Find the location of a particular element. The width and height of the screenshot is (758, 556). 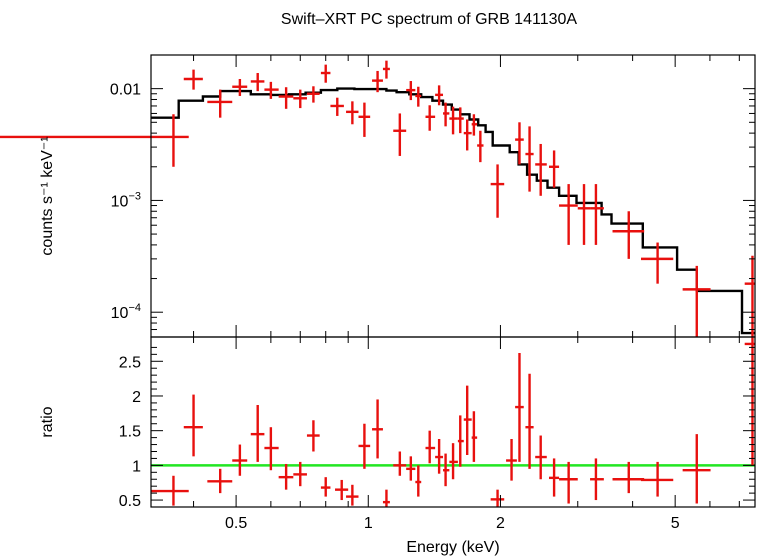

x-tick-label: 0.5 is located at coordinates (236, 523).